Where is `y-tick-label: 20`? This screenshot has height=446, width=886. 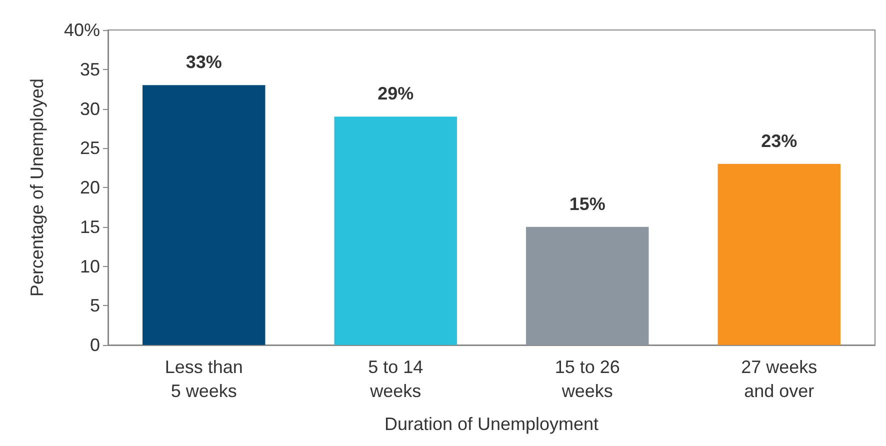 y-tick-label: 20 is located at coordinates (90, 188).